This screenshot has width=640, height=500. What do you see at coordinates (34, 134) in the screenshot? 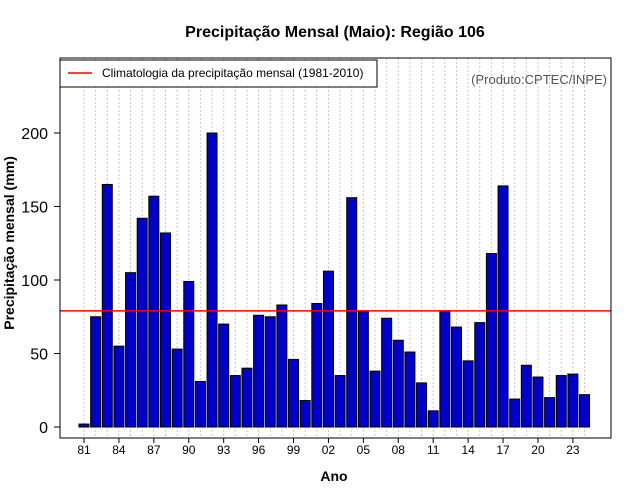
I see `y-tick-label: 200` at bounding box center [34, 134].